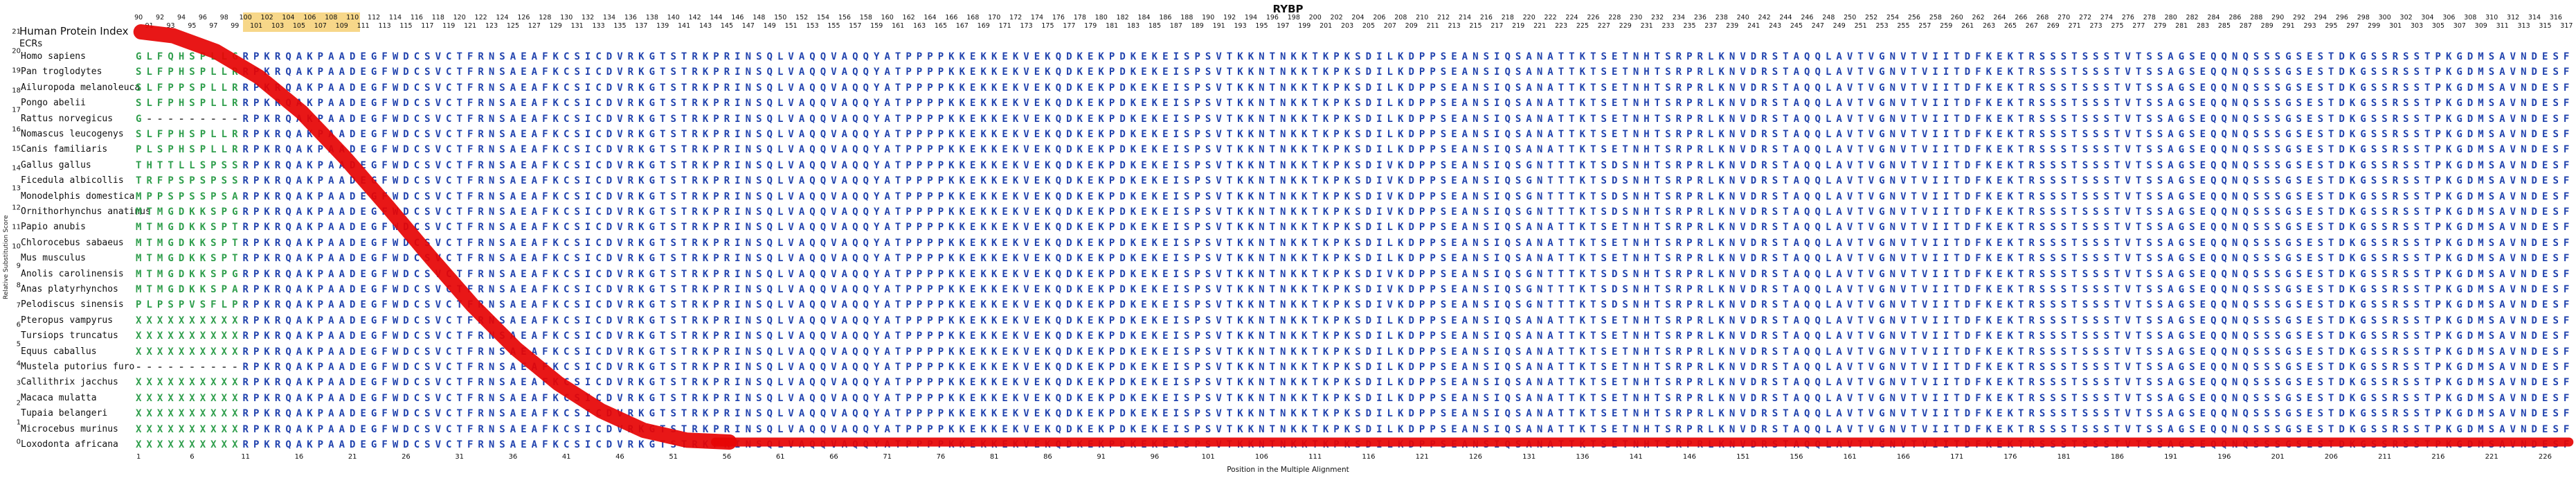  Describe the element at coordinates (341, 26) in the screenshot. I see `top-position-number: 109` at that location.